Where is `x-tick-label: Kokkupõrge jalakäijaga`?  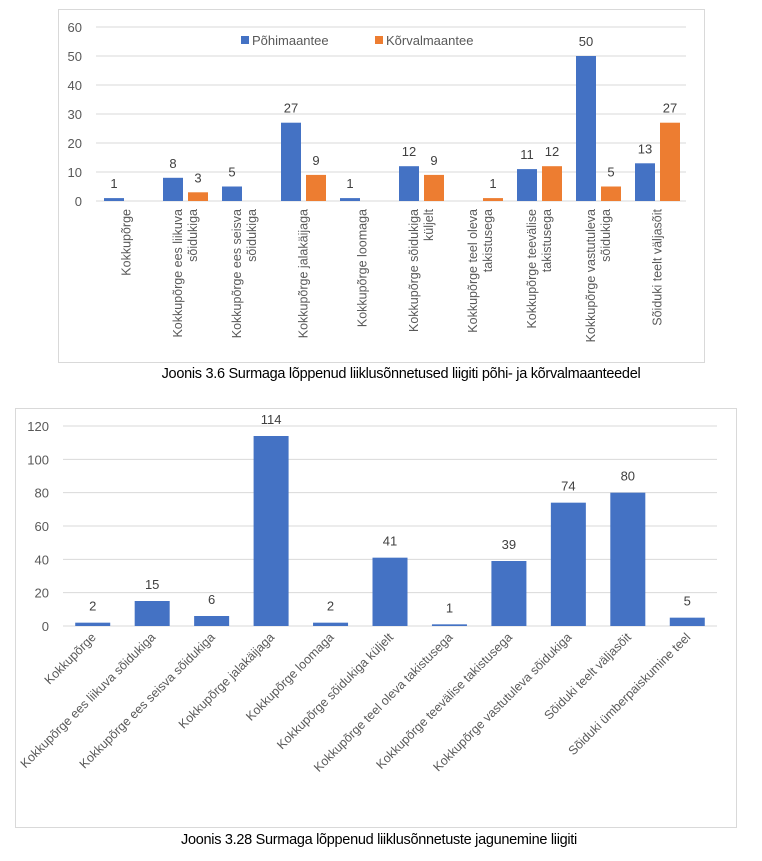 x-tick-label: Kokkupõrge jalakäijaga is located at coordinates (304, 273).